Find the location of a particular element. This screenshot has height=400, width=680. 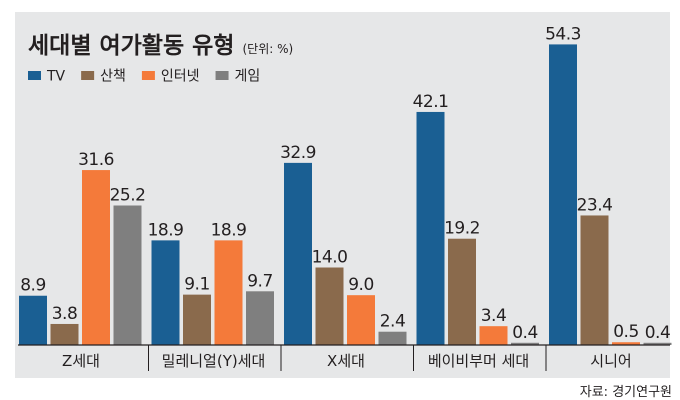

value-label-인터넷-3: 3.4 is located at coordinates (494, 316).